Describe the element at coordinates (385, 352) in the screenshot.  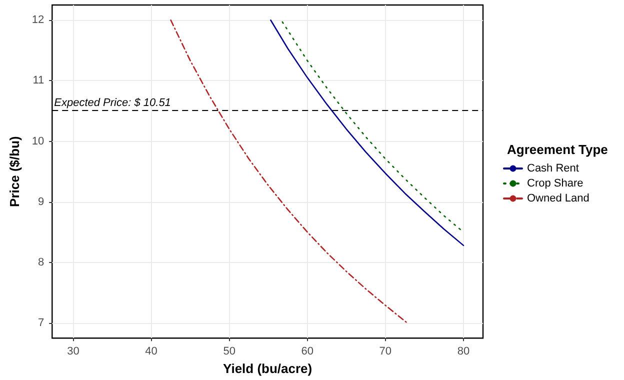
I see `x-tick-label: 70` at that location.